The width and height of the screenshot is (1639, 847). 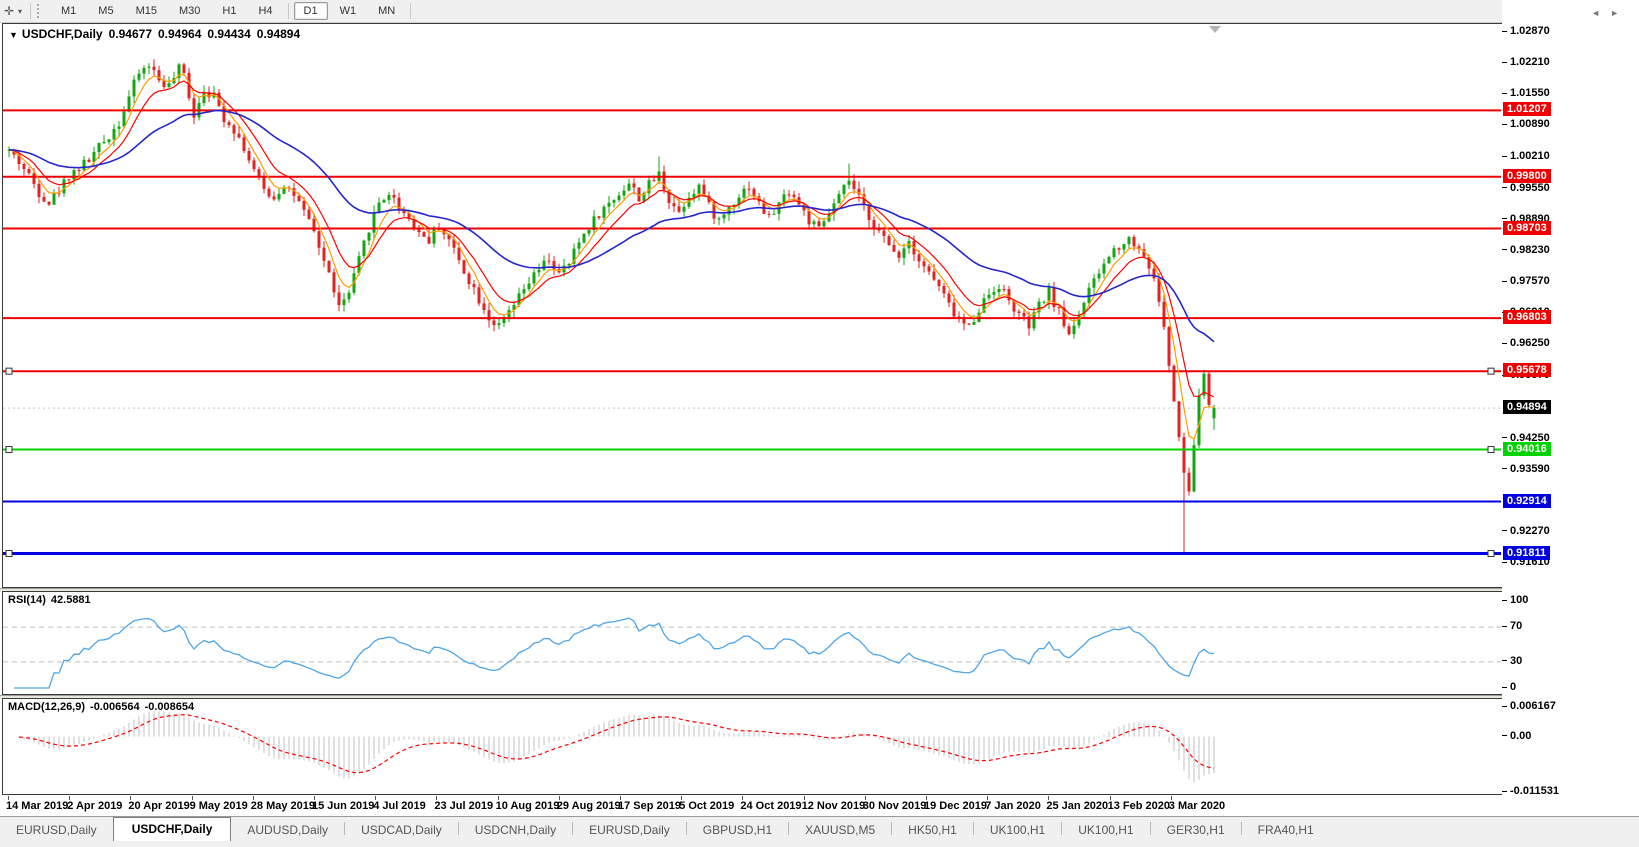 What do you see at coordinates (737, 830) in the screenshot?
I see `chart-tab-gbpusd-h1: GBPUSD,H1` at bounding box center [737, 830].